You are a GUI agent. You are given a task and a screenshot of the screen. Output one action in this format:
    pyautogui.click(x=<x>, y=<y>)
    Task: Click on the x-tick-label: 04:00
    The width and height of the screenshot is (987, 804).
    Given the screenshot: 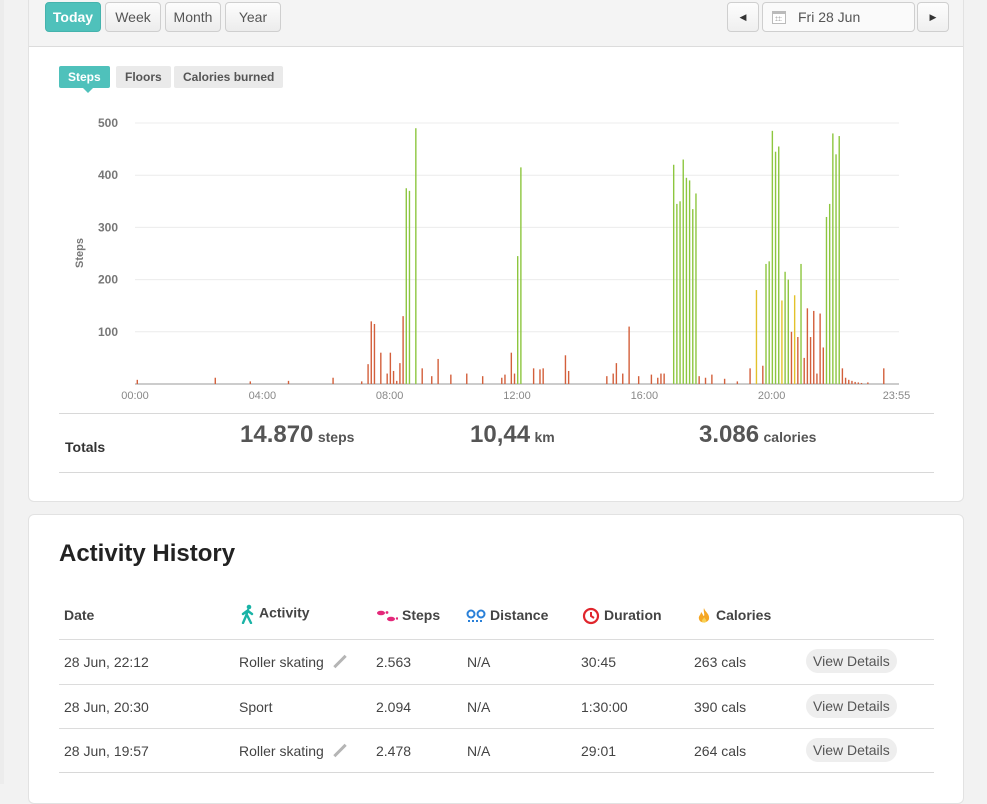 What is the action you would take?
    pyautogui.click(x=263, y=396)
    